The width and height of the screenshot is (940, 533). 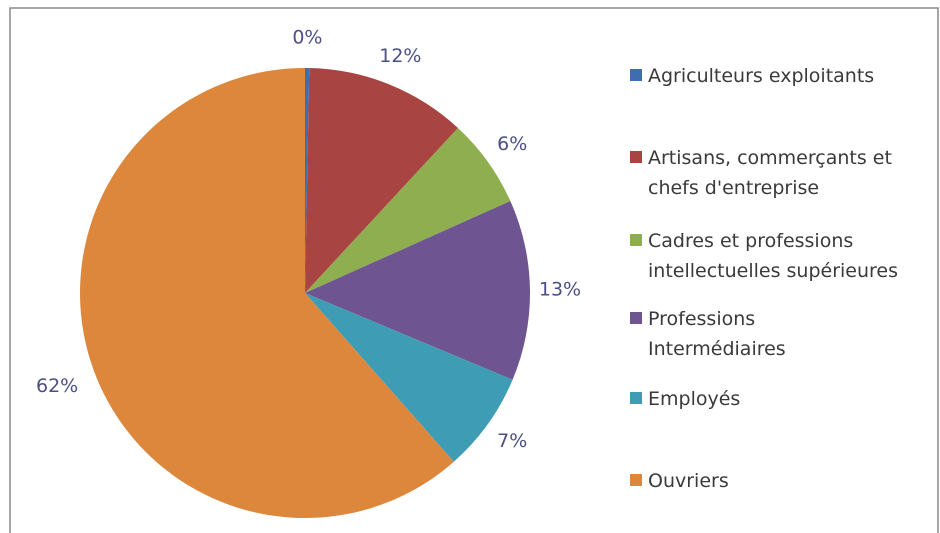 I want to click on legend-line: Employés, so click(x=694, y=399).